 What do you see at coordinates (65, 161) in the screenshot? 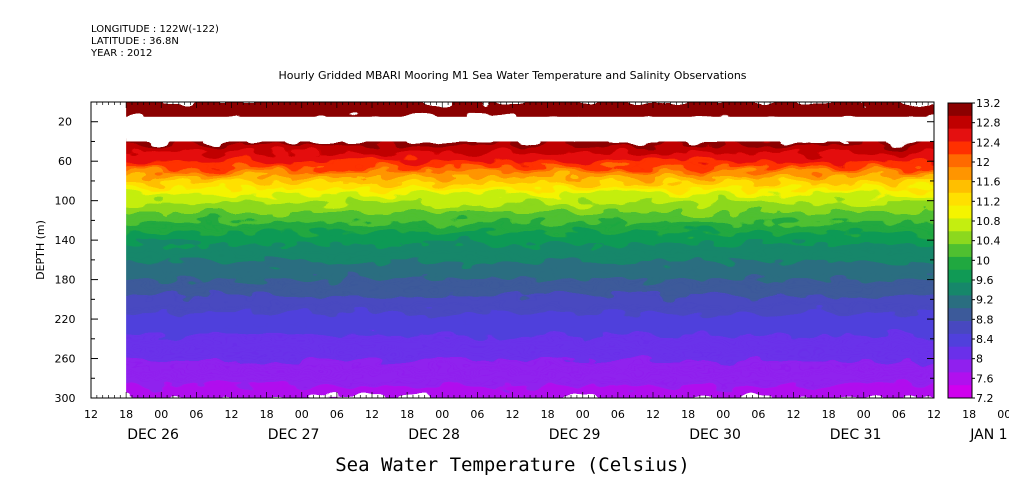
I see `y-tick-label: 60` at bounding box center [65, 161].